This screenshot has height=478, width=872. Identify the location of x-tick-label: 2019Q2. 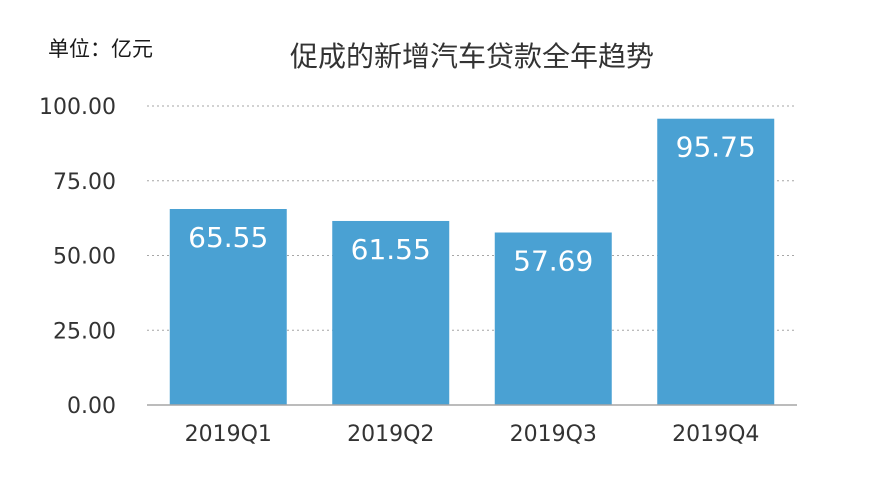
(390, 434).